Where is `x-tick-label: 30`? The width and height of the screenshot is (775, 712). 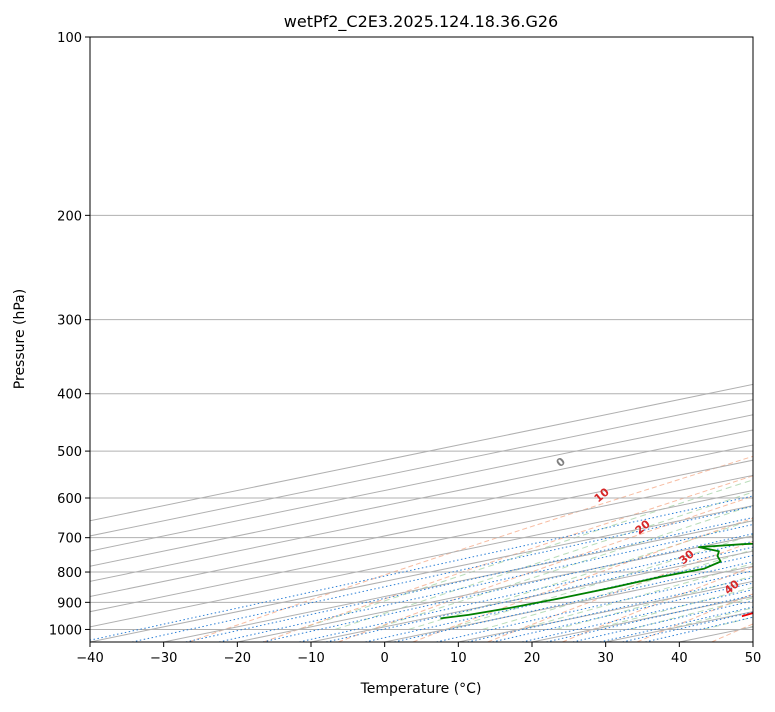 x-tick-label: 30 is located at coordinates (605, 658).